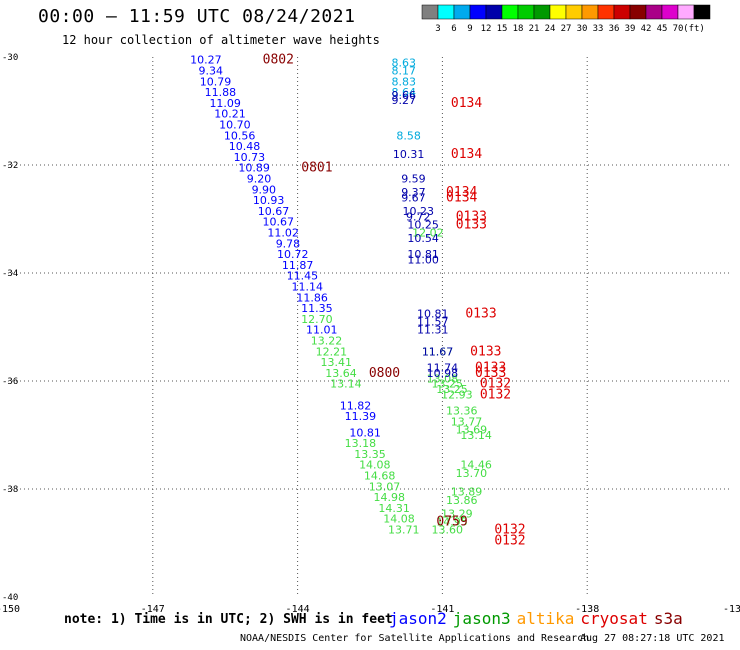  Describe the element at coordinates (235, 125) in the screenshot. I see `swh-value: 10.70` at that location.